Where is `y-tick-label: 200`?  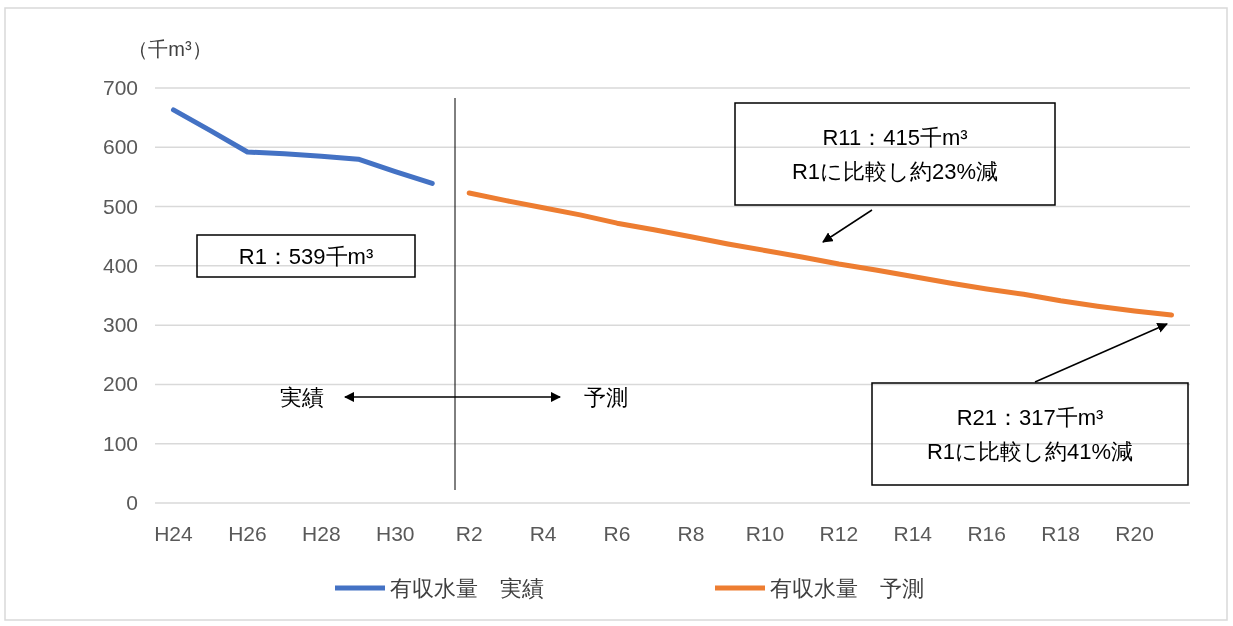
y-tick-label: 200 is located at coordinates (120, 384).